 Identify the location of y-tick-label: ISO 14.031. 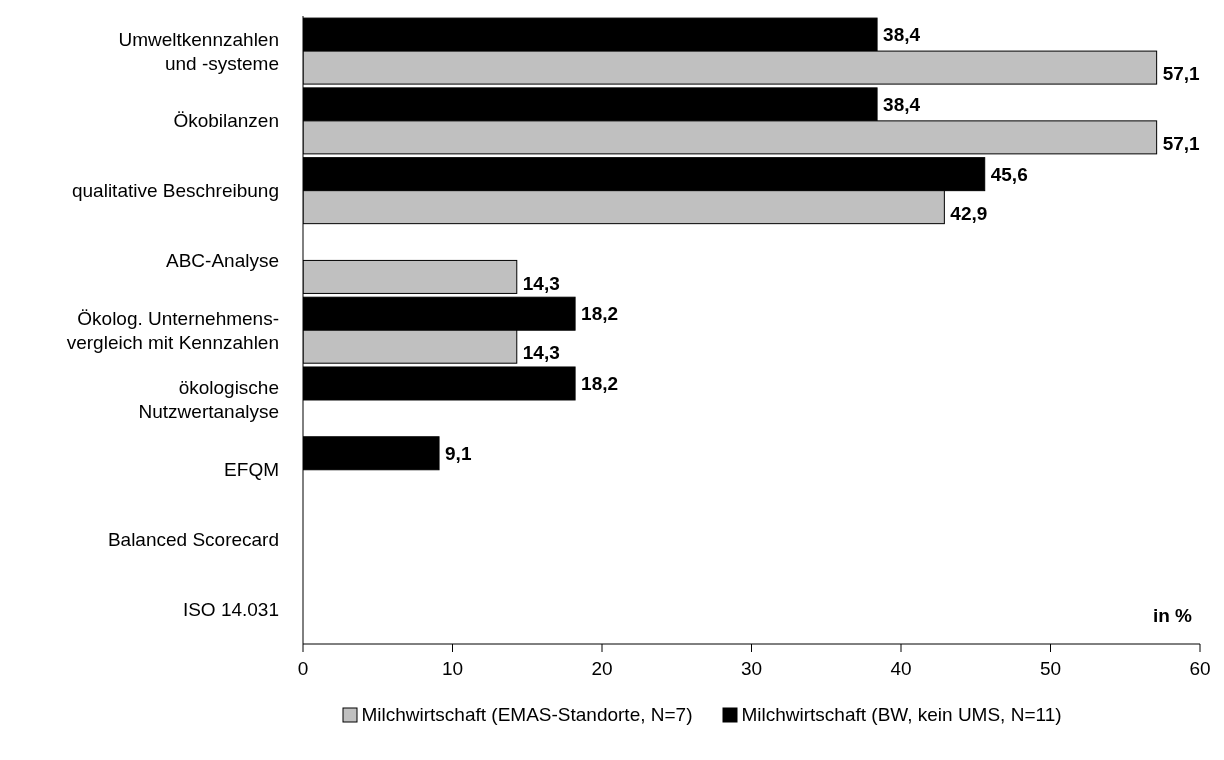
(230, 609).